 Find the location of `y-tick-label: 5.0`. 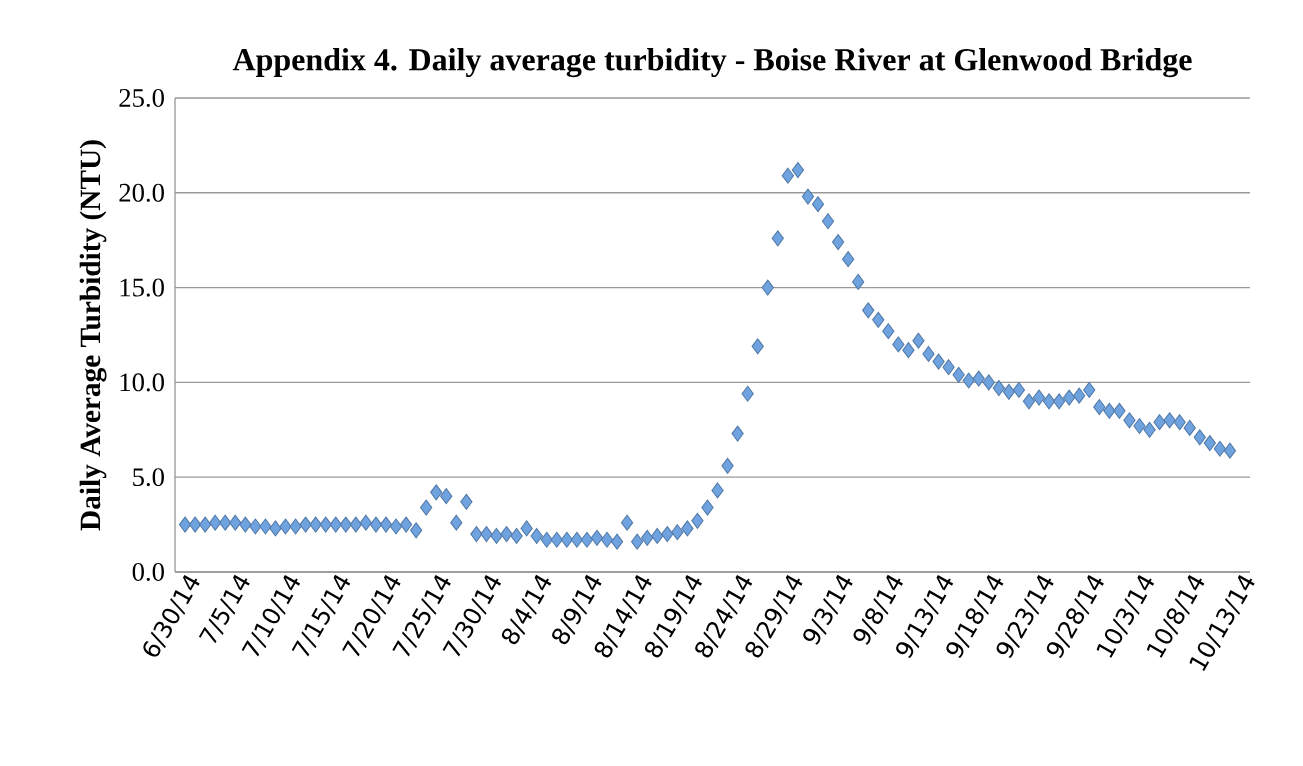

y-tick-label: 5.0 is located at coordinates (148, 477).